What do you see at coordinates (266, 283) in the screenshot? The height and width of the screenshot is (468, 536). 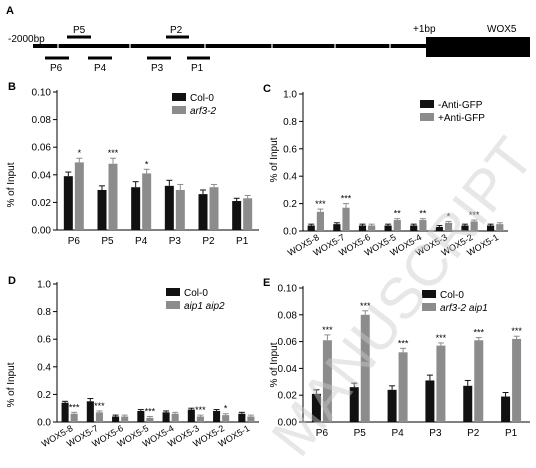 I see `panel-letter: E` at bounding box center [266, 283].